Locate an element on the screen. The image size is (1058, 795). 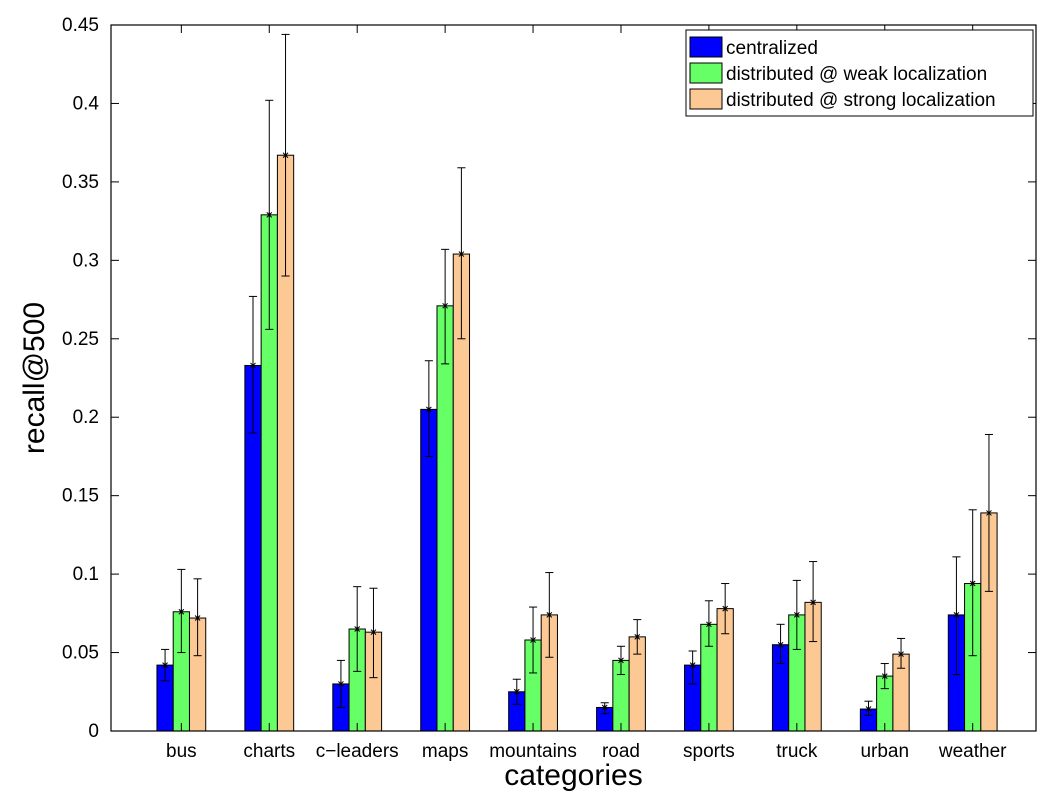
x-tick-label-8: truck is located at coordinates (797, 751).